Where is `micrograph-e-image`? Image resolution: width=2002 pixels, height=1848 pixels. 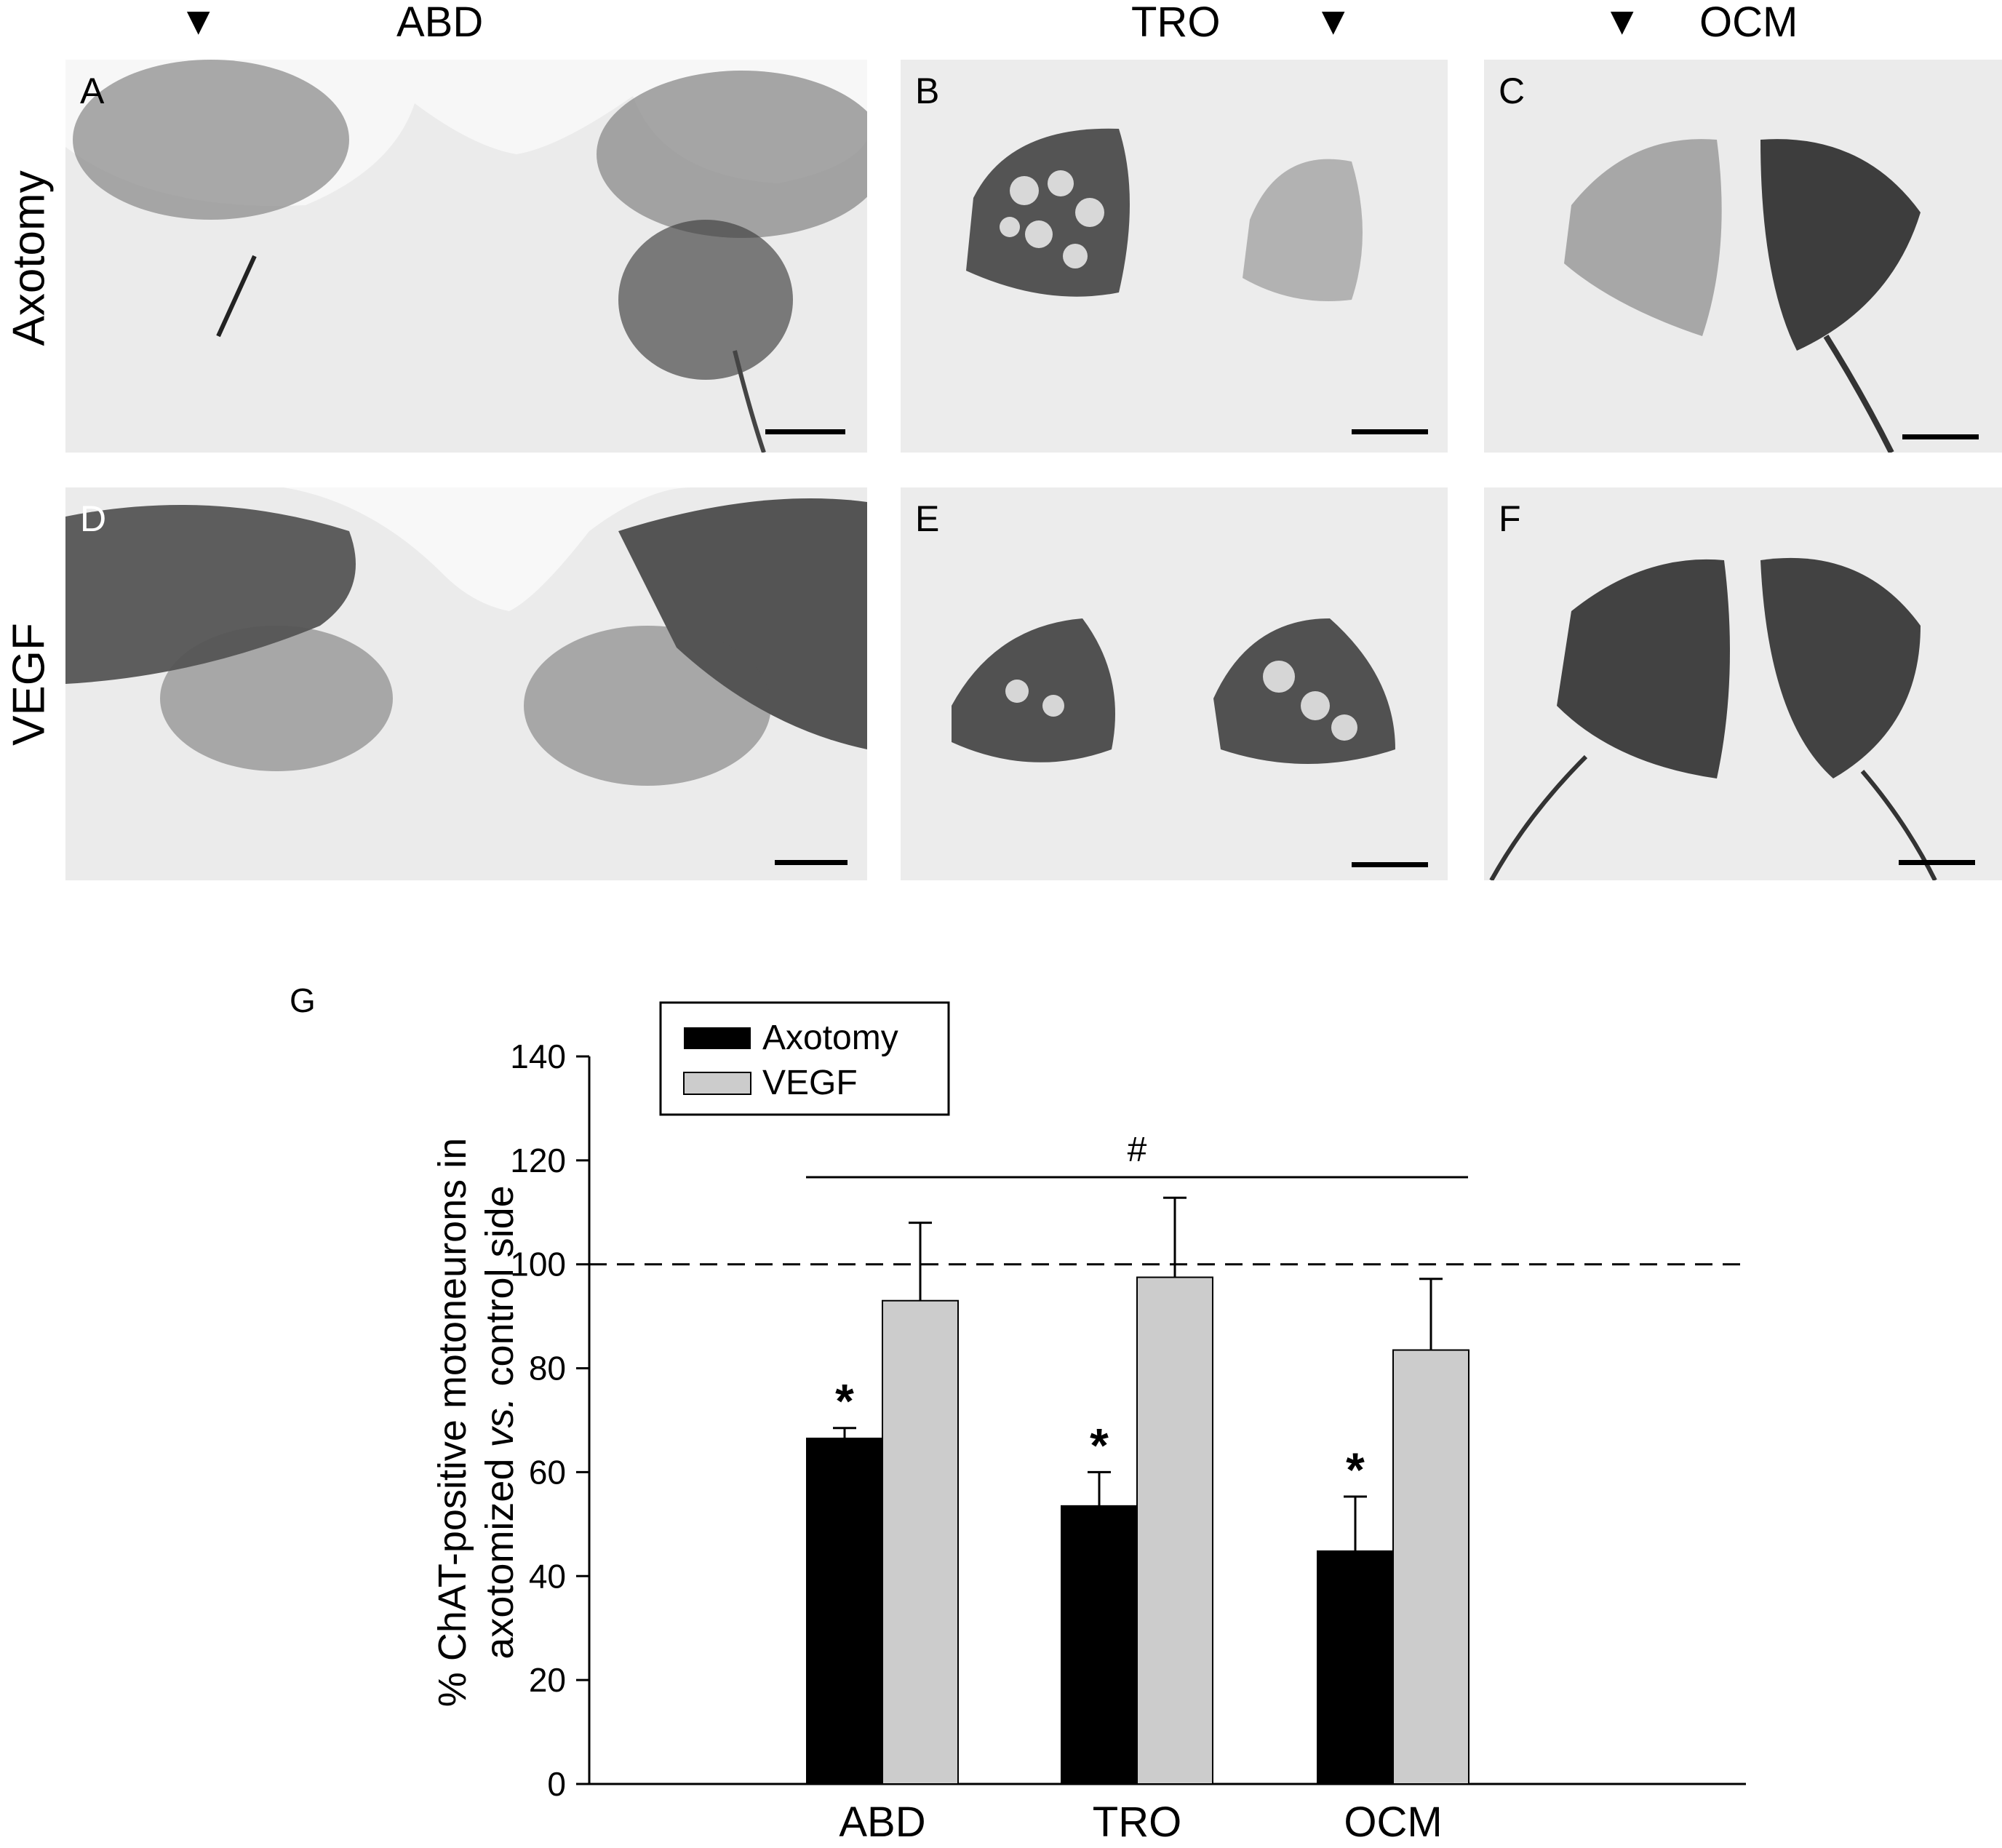 micrograph-e-image is located at coordinates (1175, 683).